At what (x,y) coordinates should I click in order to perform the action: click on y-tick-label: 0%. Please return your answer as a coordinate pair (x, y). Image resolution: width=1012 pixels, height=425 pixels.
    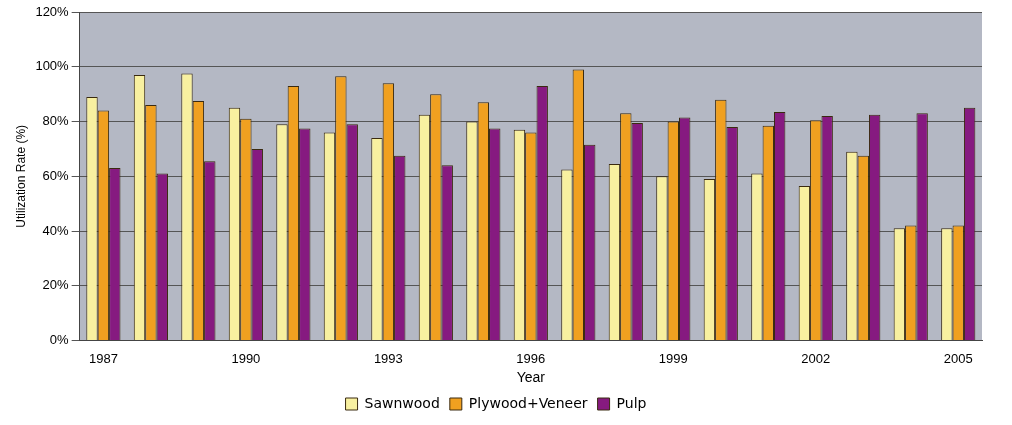
    Looking at the image, I should click on (59, 340).